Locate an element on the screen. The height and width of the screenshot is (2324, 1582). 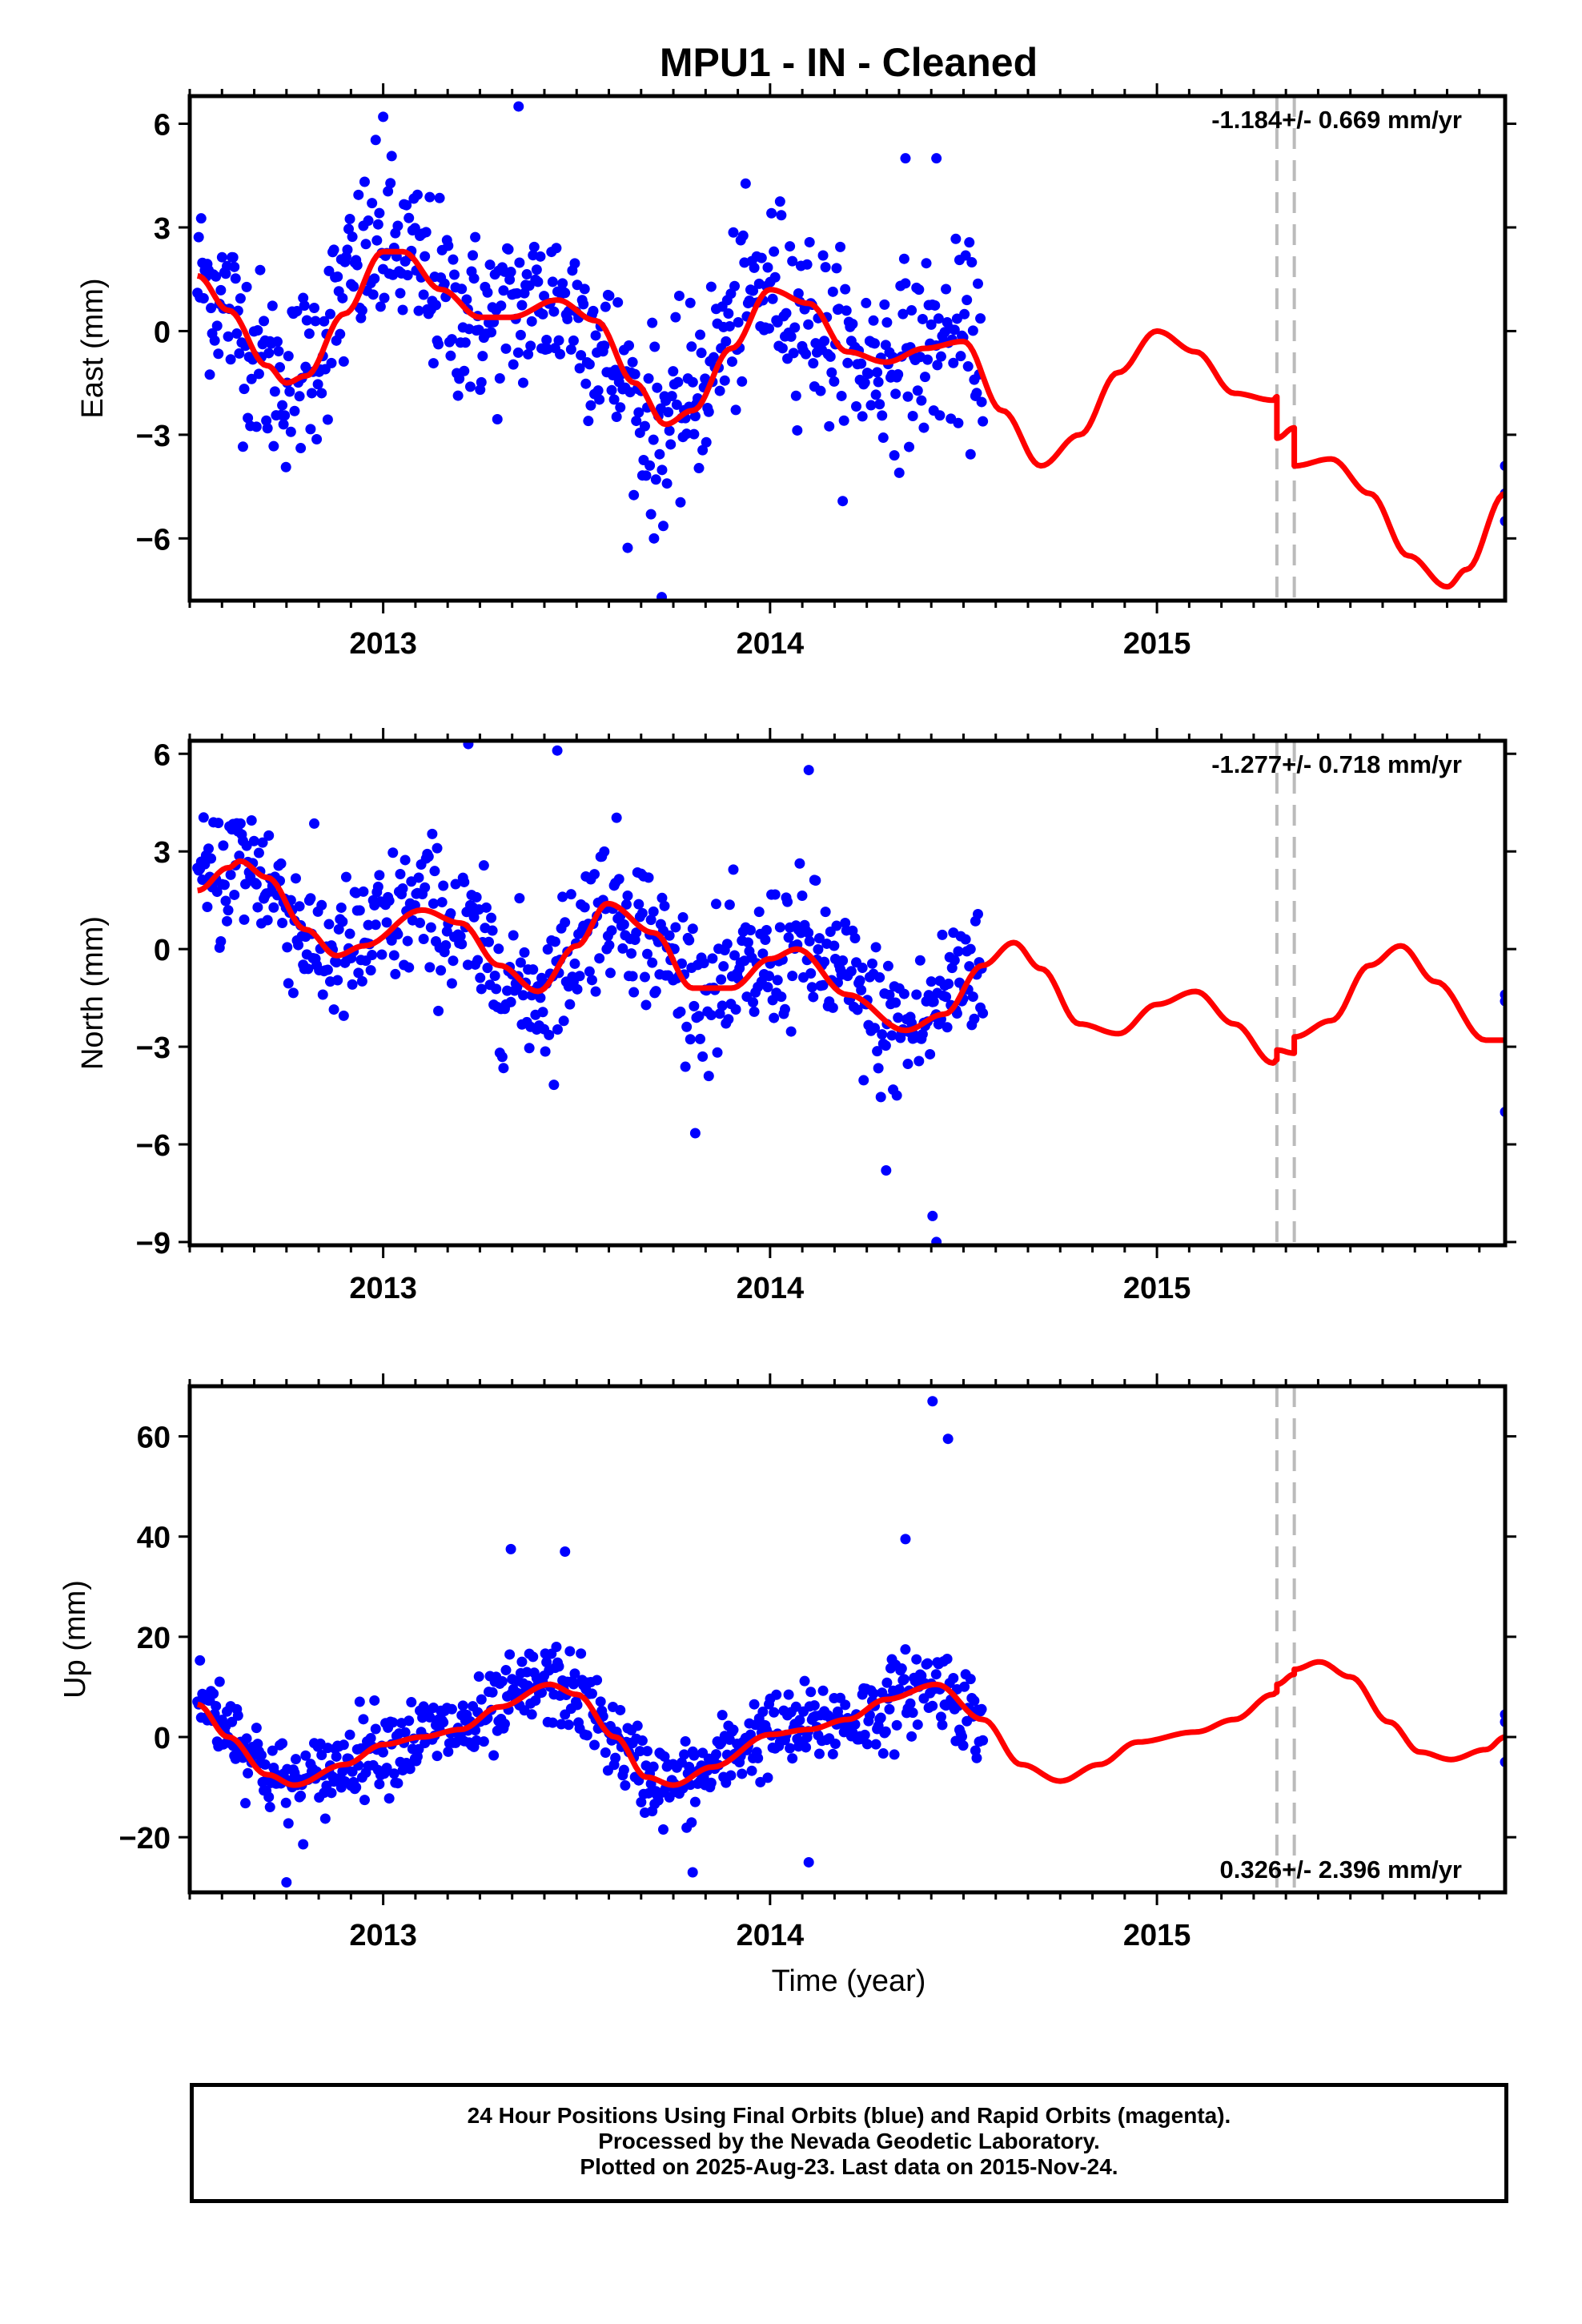
y-tick-label: 20 is located at coordinates (154, 1638).